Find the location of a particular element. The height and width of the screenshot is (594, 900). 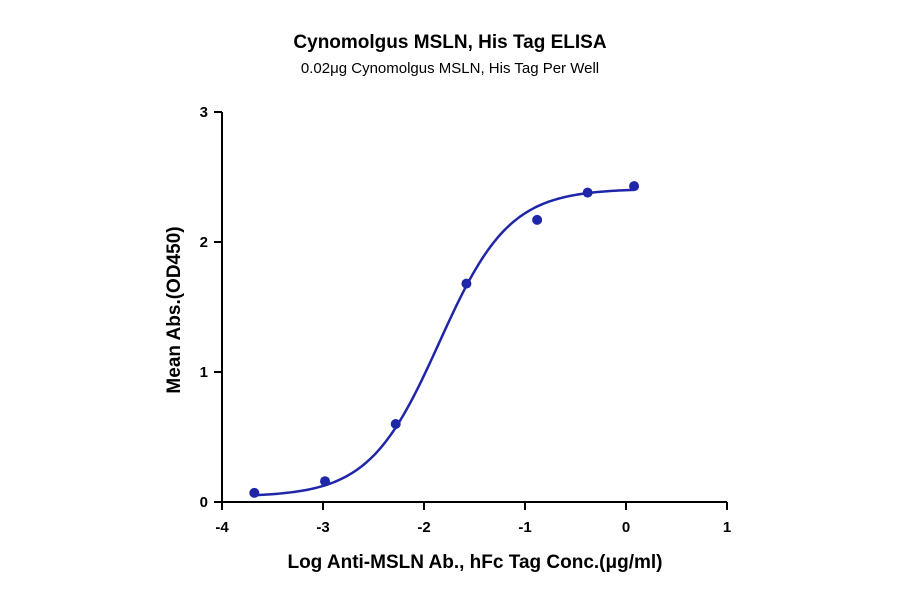

x-tick-label: -1 is located at coordinates (524, 527).